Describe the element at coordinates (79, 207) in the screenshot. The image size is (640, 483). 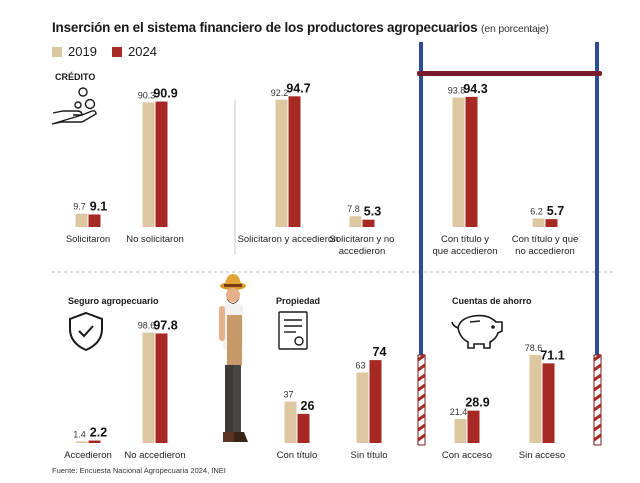
I see `data-label-2019: 9.7` at that location.